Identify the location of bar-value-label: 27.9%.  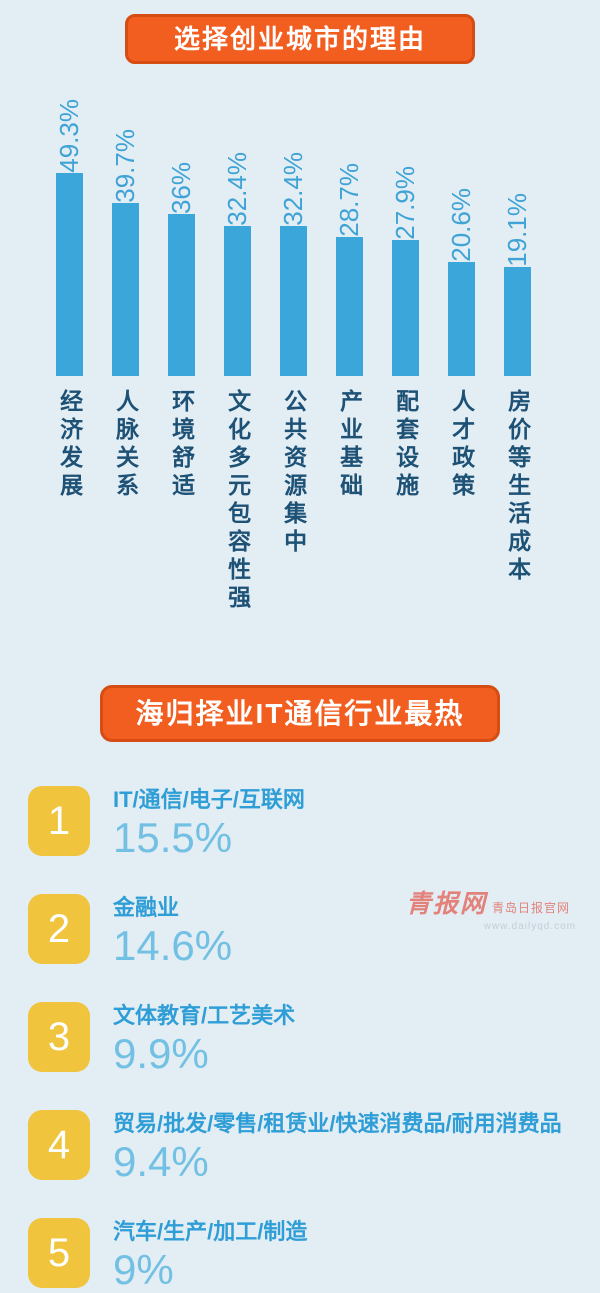
(404, 203).